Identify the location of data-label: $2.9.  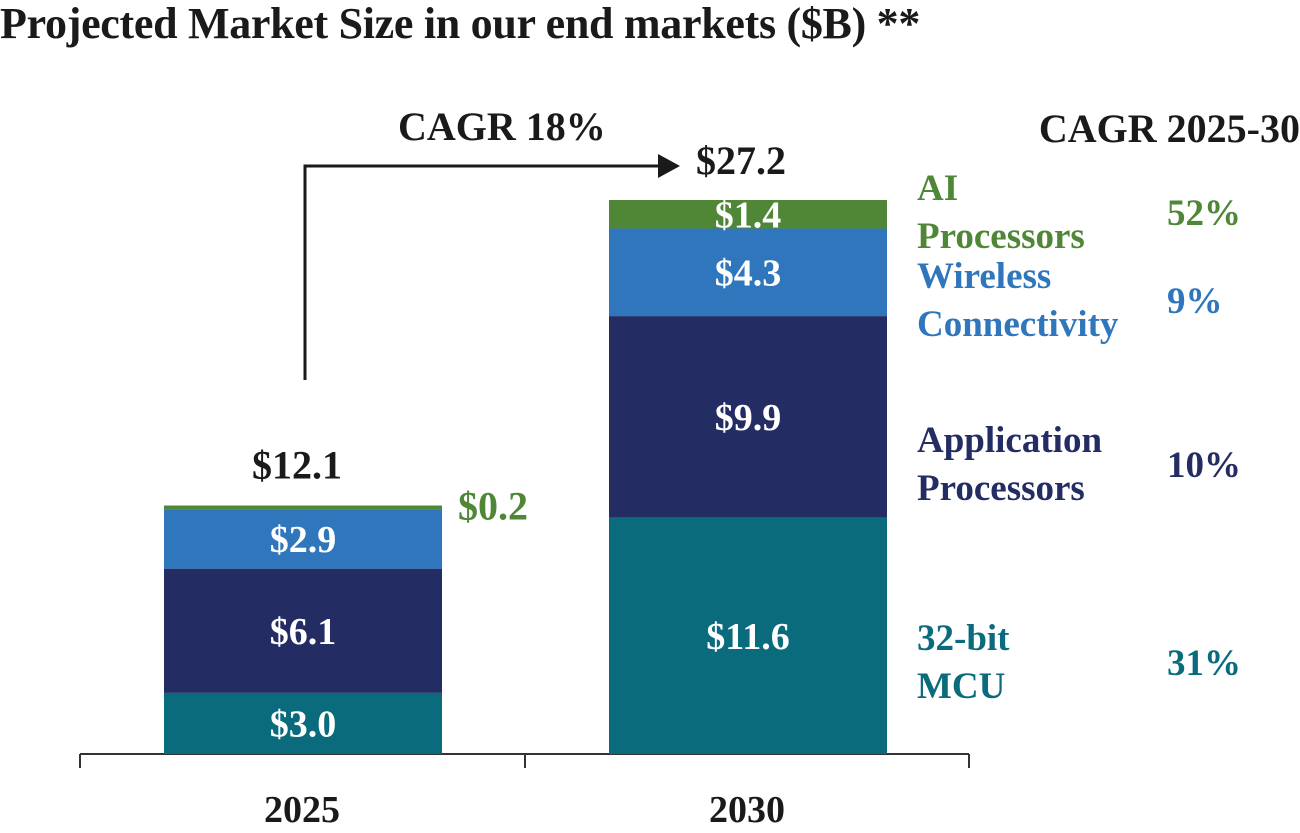
(303, 540).